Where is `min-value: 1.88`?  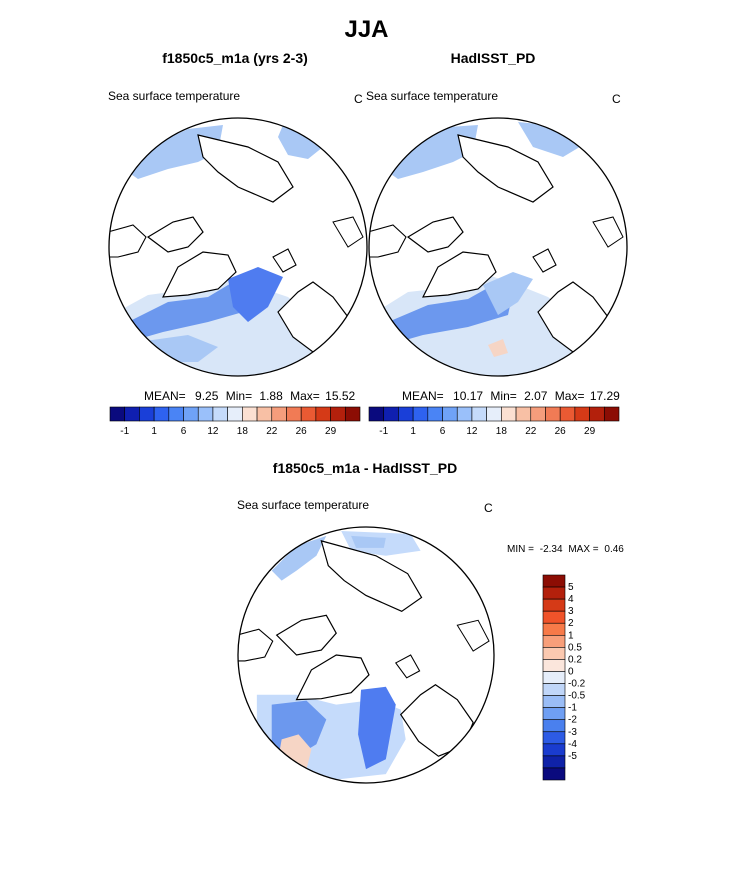 min-value: 1.88 is located at coordinates (271, 396).